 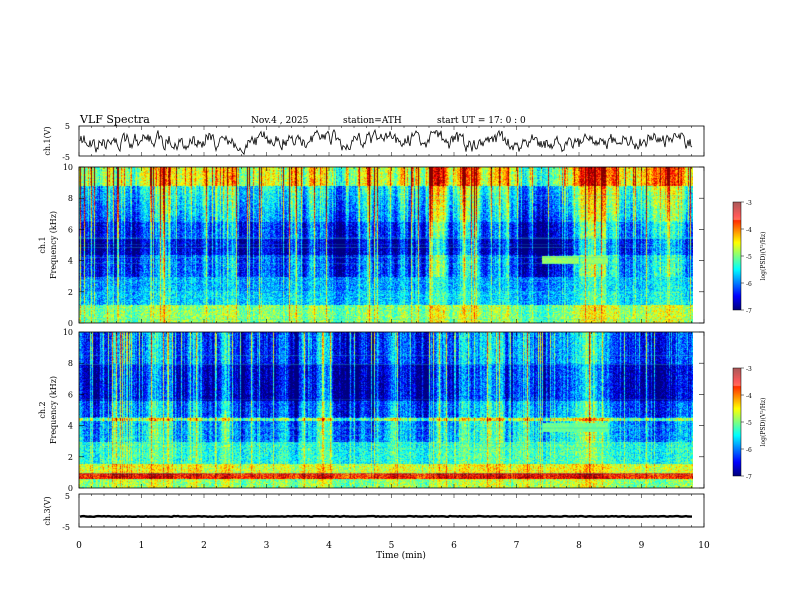 I want to click on time-tick-label: 0, so click(x=79, y=546).